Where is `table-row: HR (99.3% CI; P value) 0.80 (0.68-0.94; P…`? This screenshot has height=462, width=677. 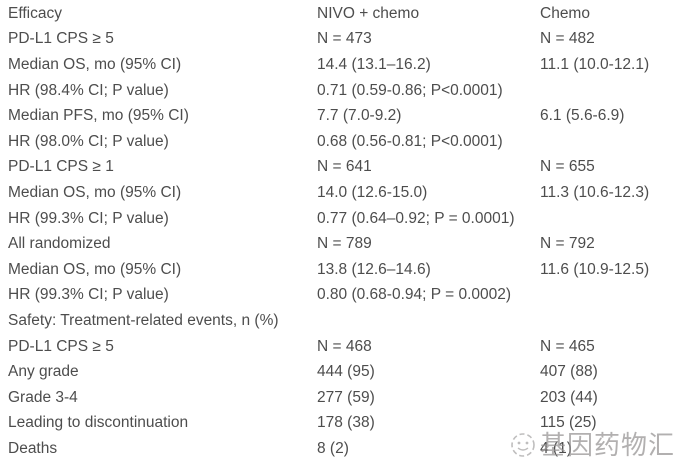
table-row: HR (99.3% CI; P value) 0.80 (0.68-0.94; P… is located at coordinates (338, 296).